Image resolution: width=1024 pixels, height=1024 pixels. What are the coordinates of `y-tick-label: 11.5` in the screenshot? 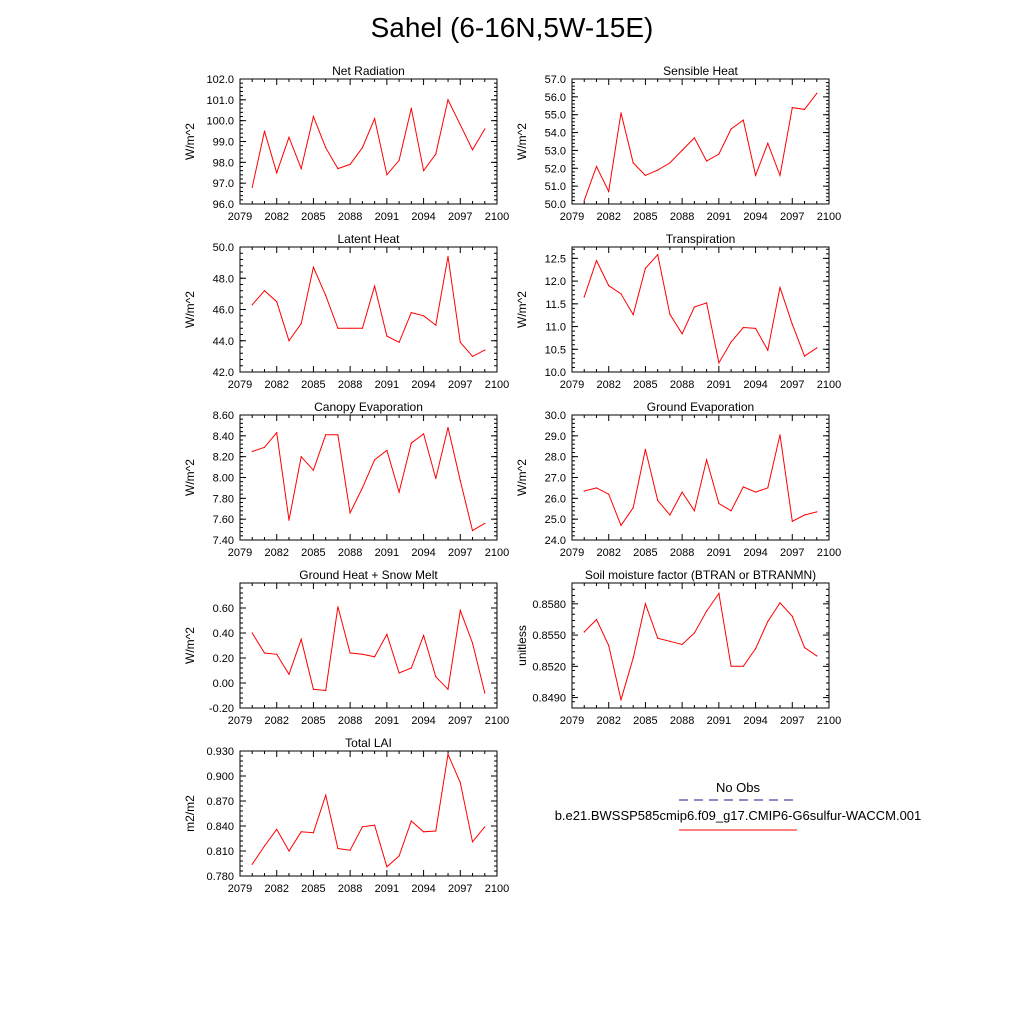 It's located at (555, 305).